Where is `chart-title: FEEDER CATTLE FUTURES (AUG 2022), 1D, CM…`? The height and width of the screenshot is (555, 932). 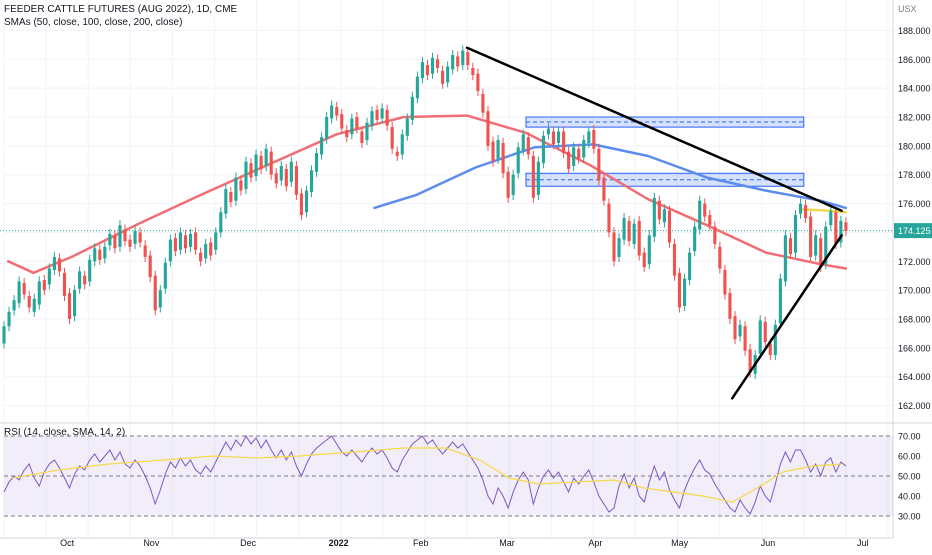
chart-title: FEEDER CATTLE FUTURES (AUG 2022), 1D, CM… is located at coordinates (121, 9).